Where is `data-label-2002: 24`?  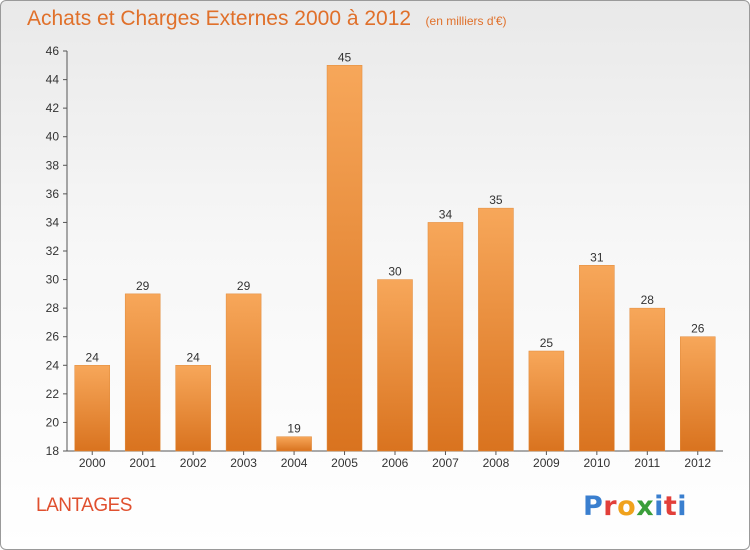
data-label-2002: 24 is located at coordinates (193, 357).